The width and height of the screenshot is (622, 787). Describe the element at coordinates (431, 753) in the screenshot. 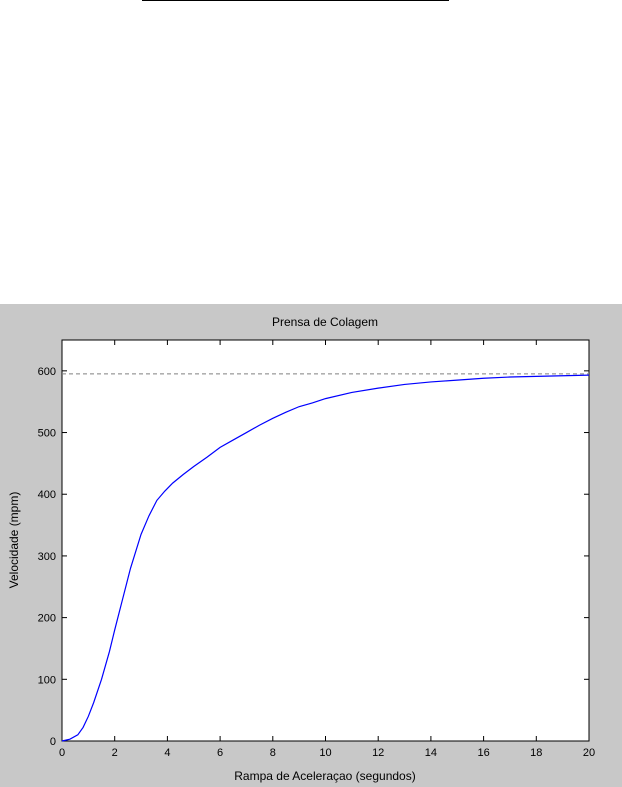

I see `x-tick-label: 14` at that location.